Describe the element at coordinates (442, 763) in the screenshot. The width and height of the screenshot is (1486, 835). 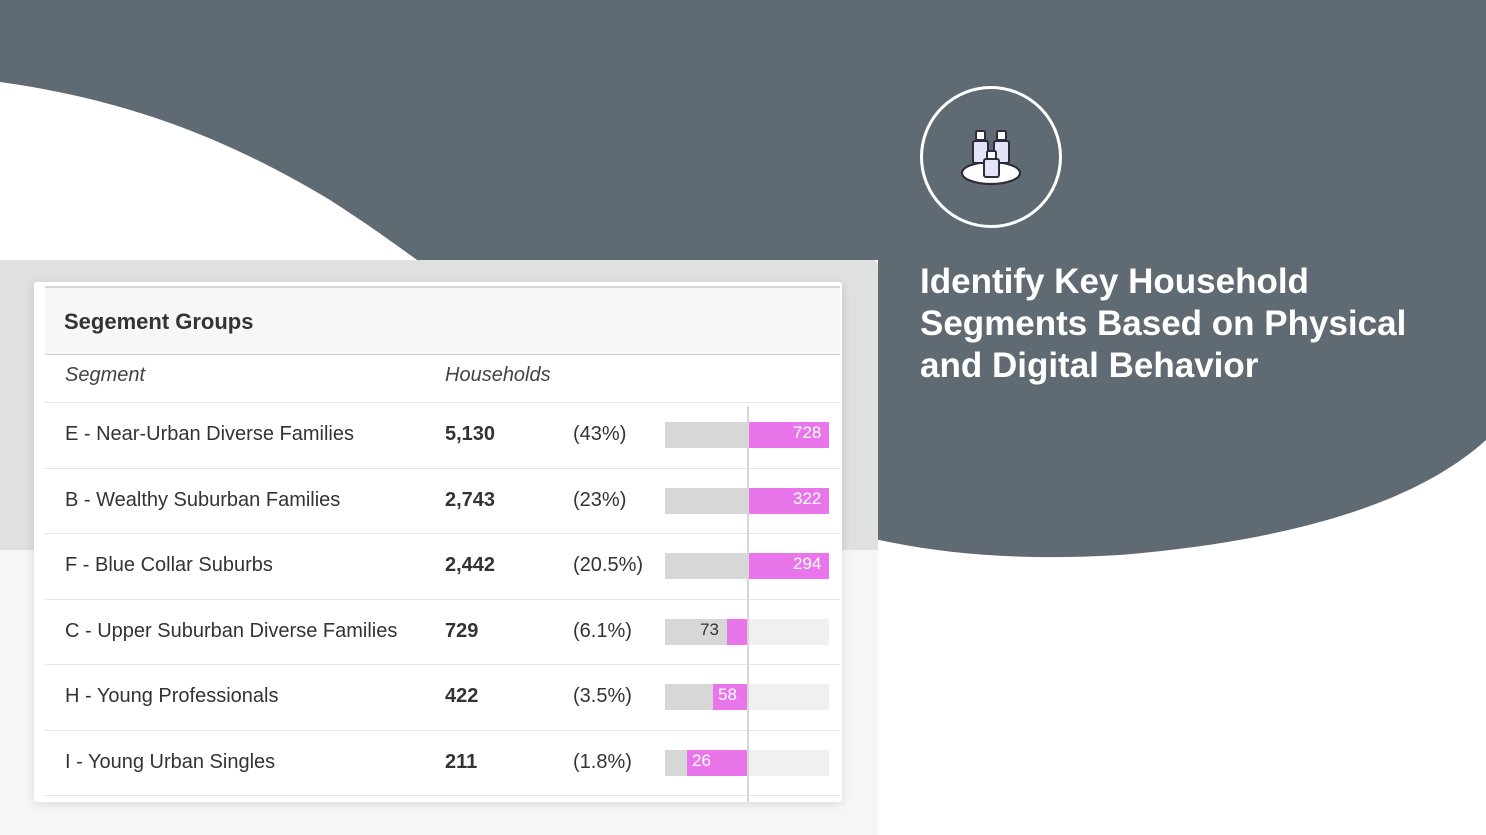
I see `table-row: I - Young Urban Singles 211 (1.8%) 26` at that location.